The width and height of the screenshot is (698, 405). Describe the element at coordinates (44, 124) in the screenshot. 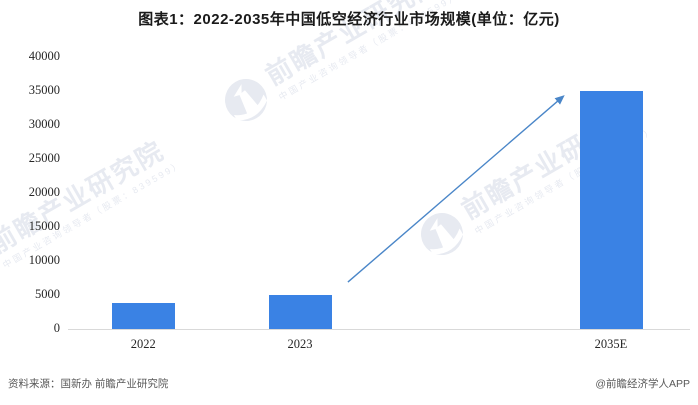

I see `y-axis-tick-label: 30000` at that location.